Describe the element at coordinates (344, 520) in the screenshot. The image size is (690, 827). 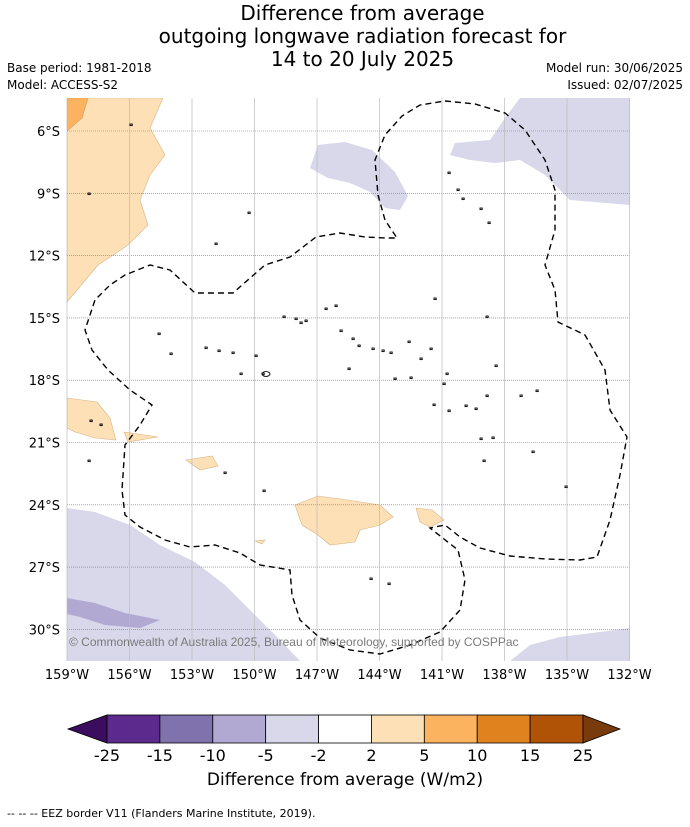
I see `anomaly-pos-central` at that location.